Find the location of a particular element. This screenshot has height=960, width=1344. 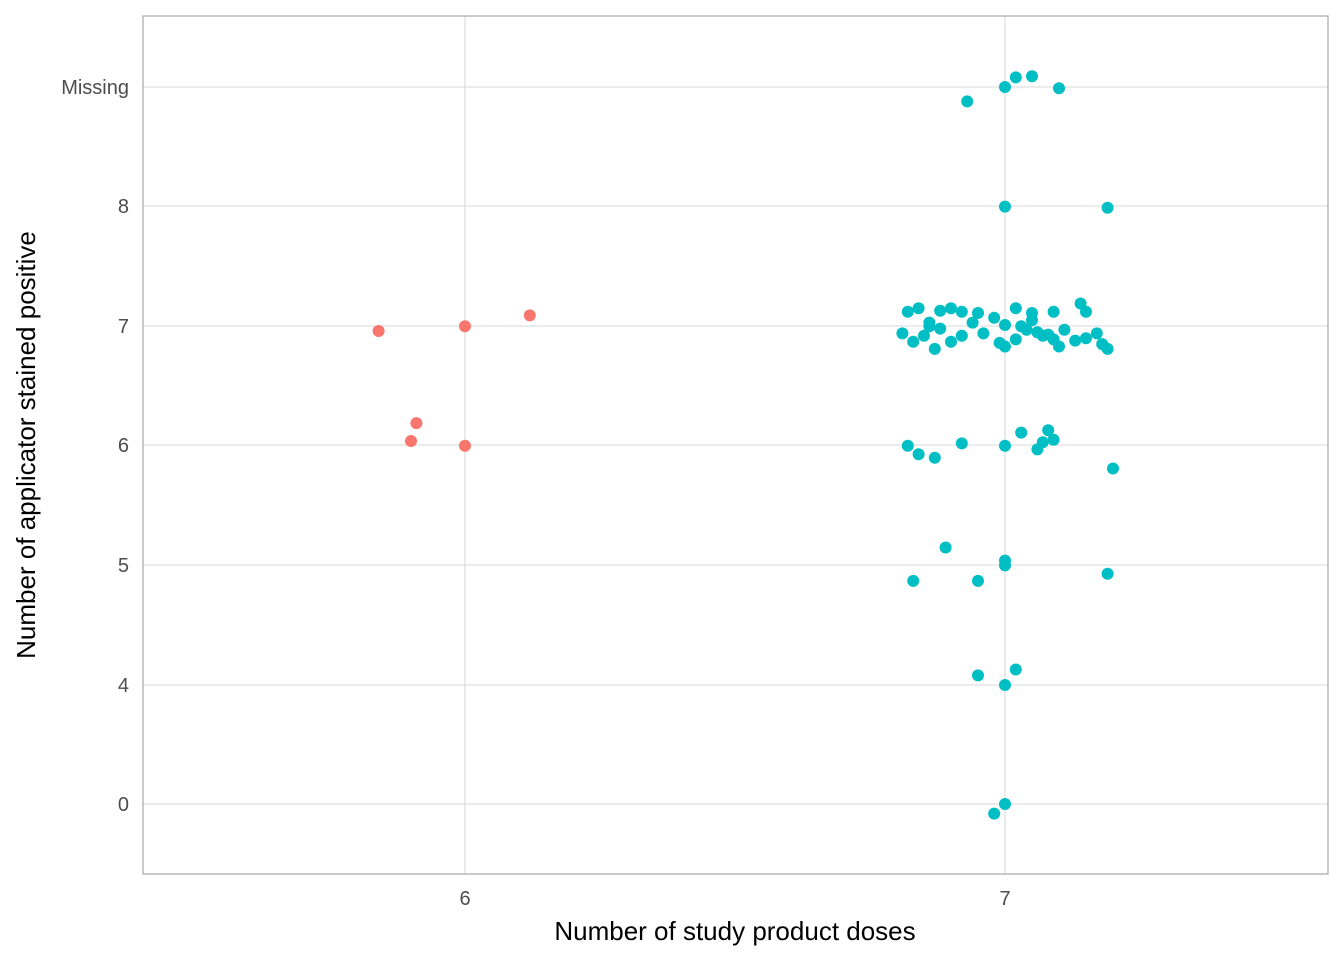

y-tick-label: 4 is located at coordinates (123, 686).